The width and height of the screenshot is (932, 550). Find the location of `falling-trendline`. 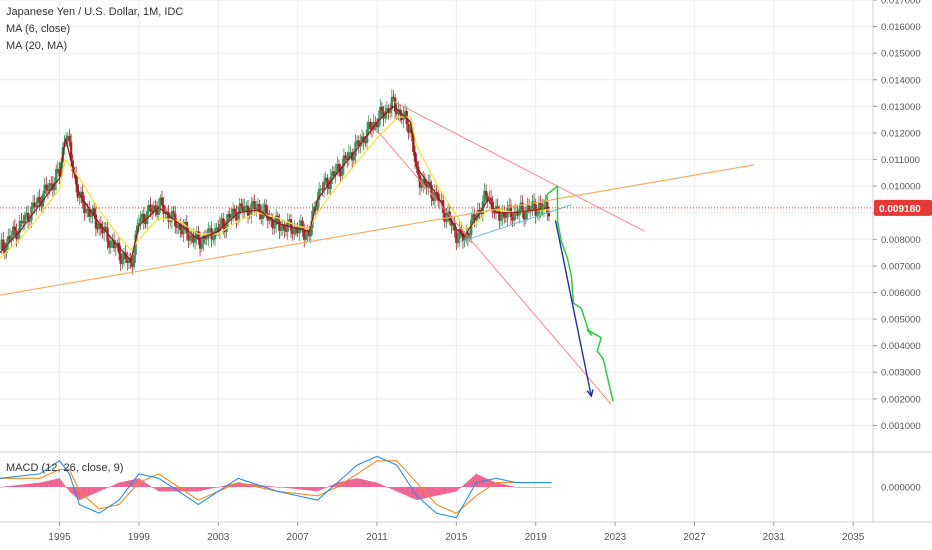

falling-trendline is located at coordinates (494, 267).